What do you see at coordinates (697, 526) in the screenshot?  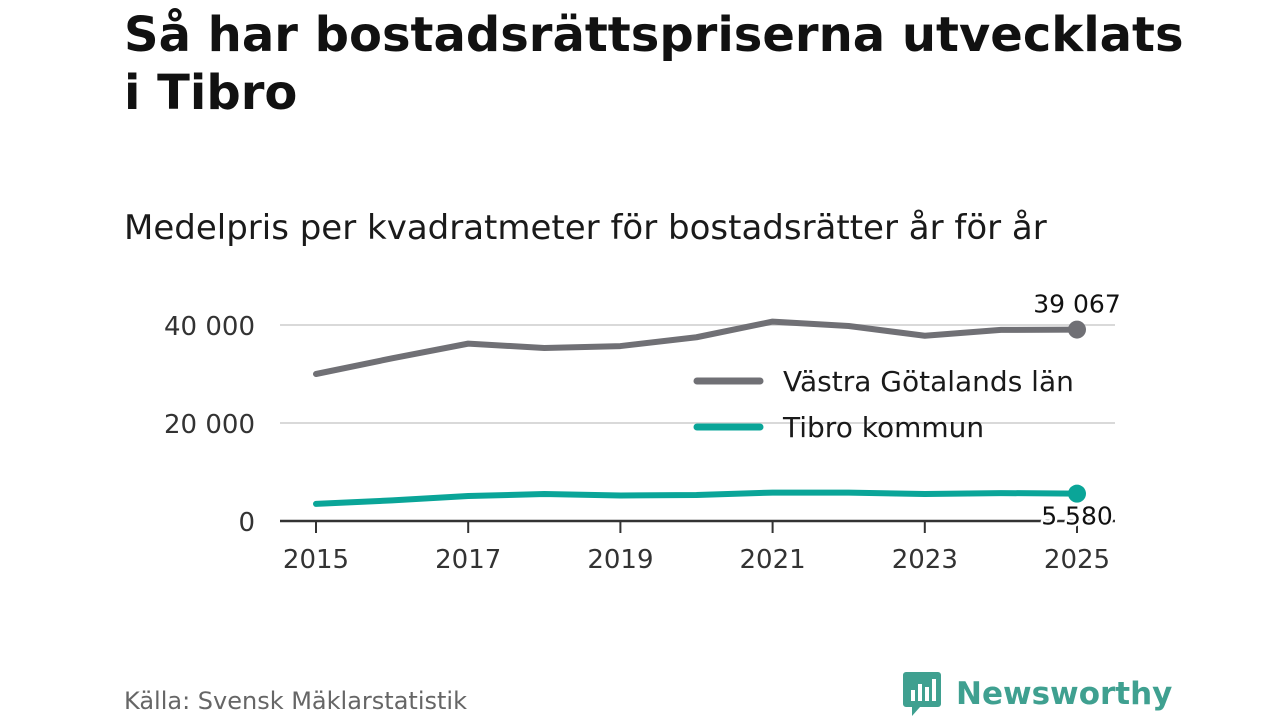 I see `x-axis` at bounding box center [697, 526].